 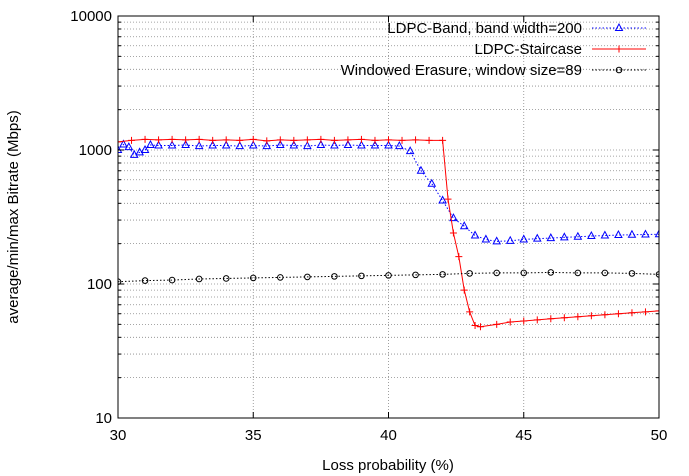 I want to click on series-line, so click(x=388, y=277).